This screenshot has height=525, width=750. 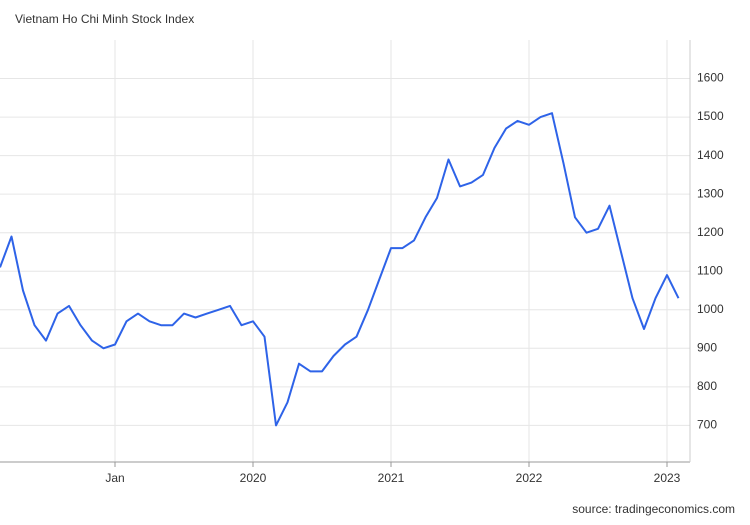 What do you see at coordinates (710, 270) in the screenshot?
I see `y-tick-label: 1100` at bounding box center [710, 270].